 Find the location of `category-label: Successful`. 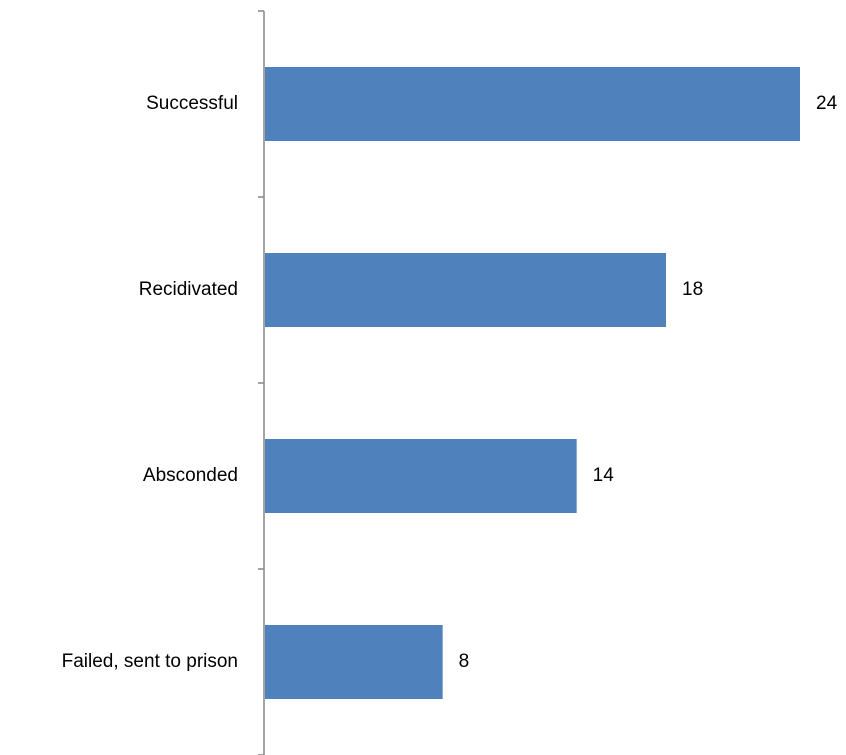

category-label: Successful is located at coordinates (192, 103).